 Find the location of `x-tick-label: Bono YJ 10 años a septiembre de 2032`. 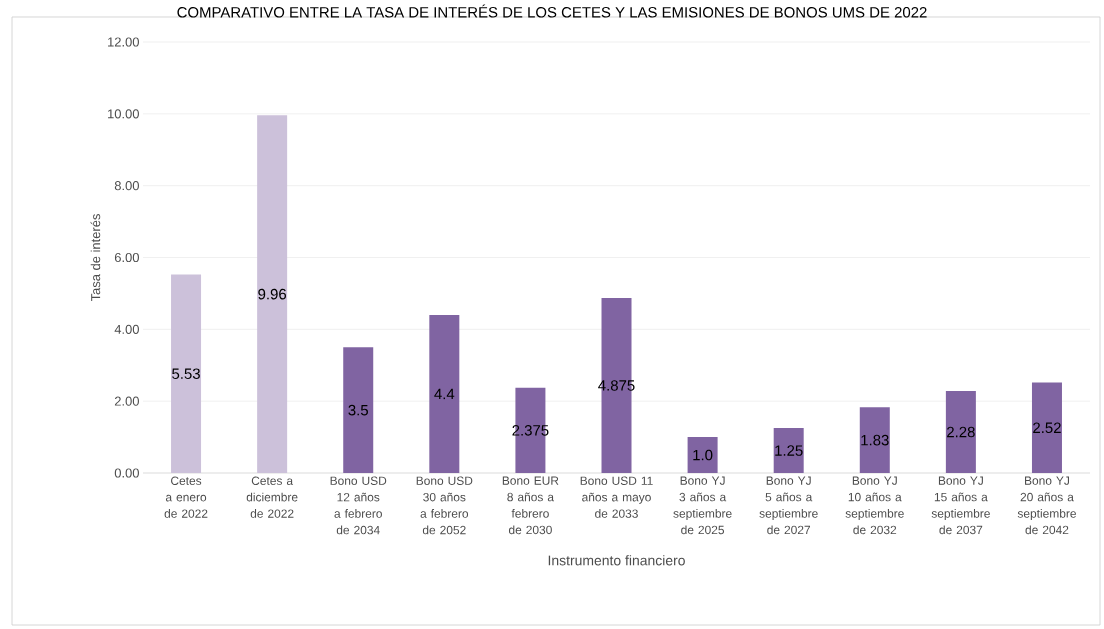

x-tick-label: Bono YJ 10 años a septiembre de 2032 is located at coordinates (874, 505).